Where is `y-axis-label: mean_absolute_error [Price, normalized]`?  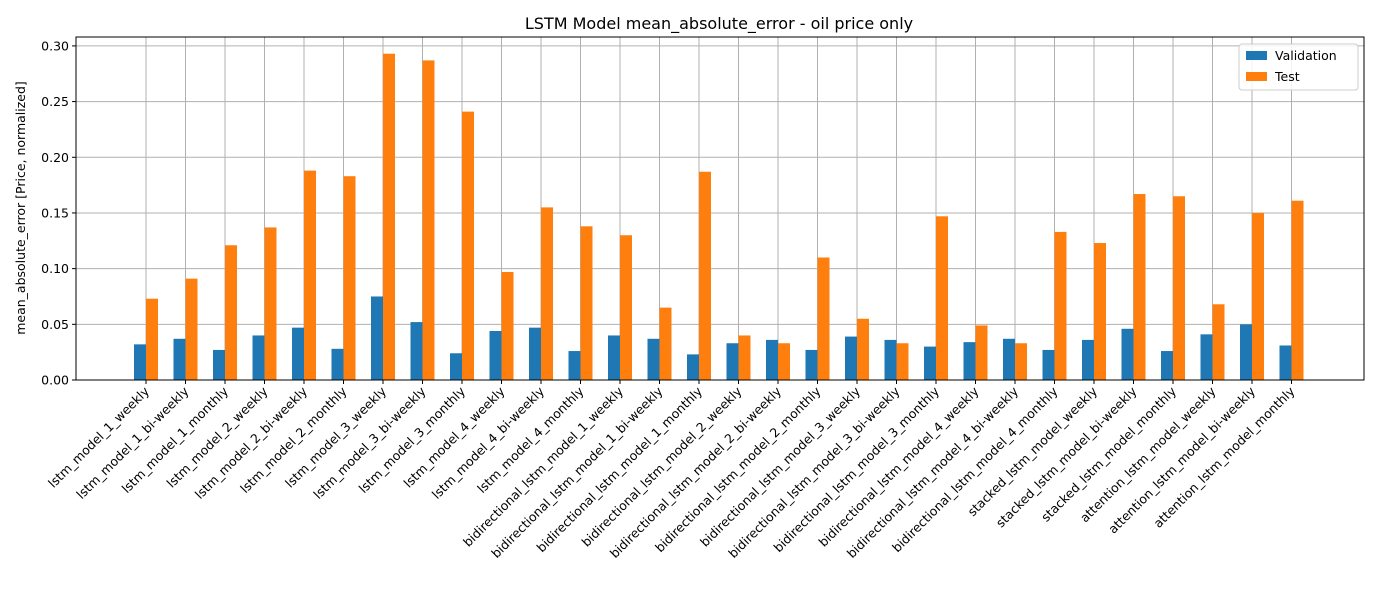
y-axis-label: mean_absolute_error [Price, normalized] is located at coordinates (20, 208).